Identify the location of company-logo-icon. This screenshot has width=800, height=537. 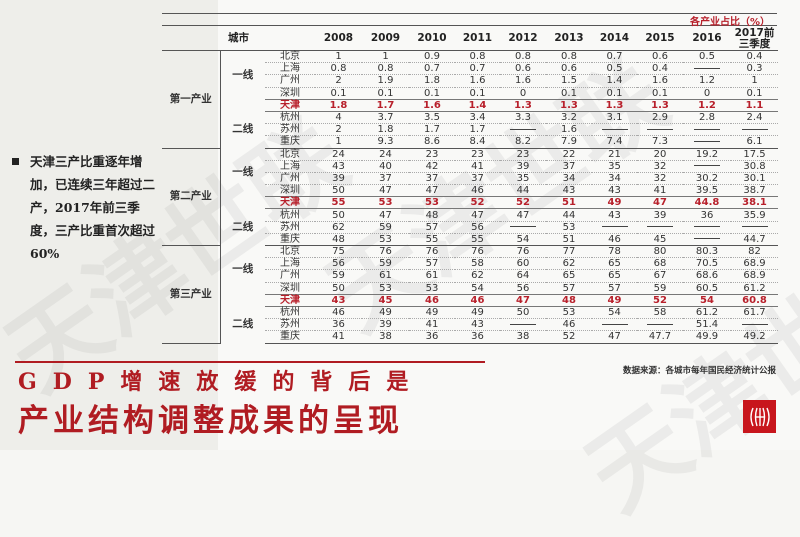
(759, 416).